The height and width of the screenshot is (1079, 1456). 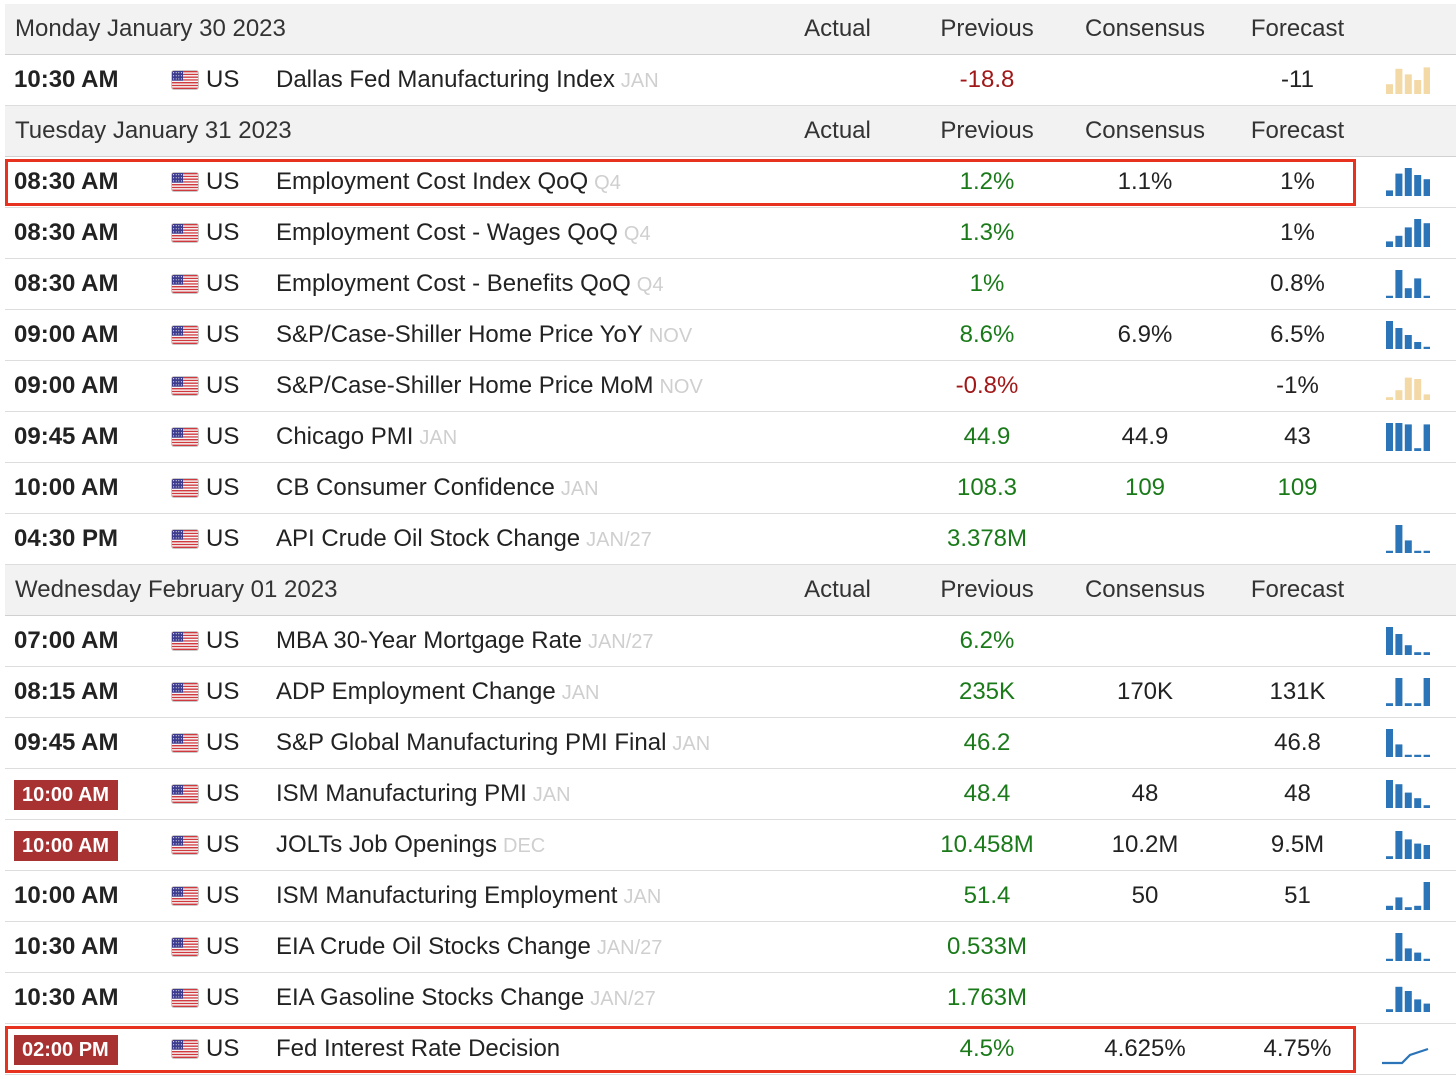 I want to click on event-name-link: ISM Manufacturing PMI, so click(x=401, y=793).